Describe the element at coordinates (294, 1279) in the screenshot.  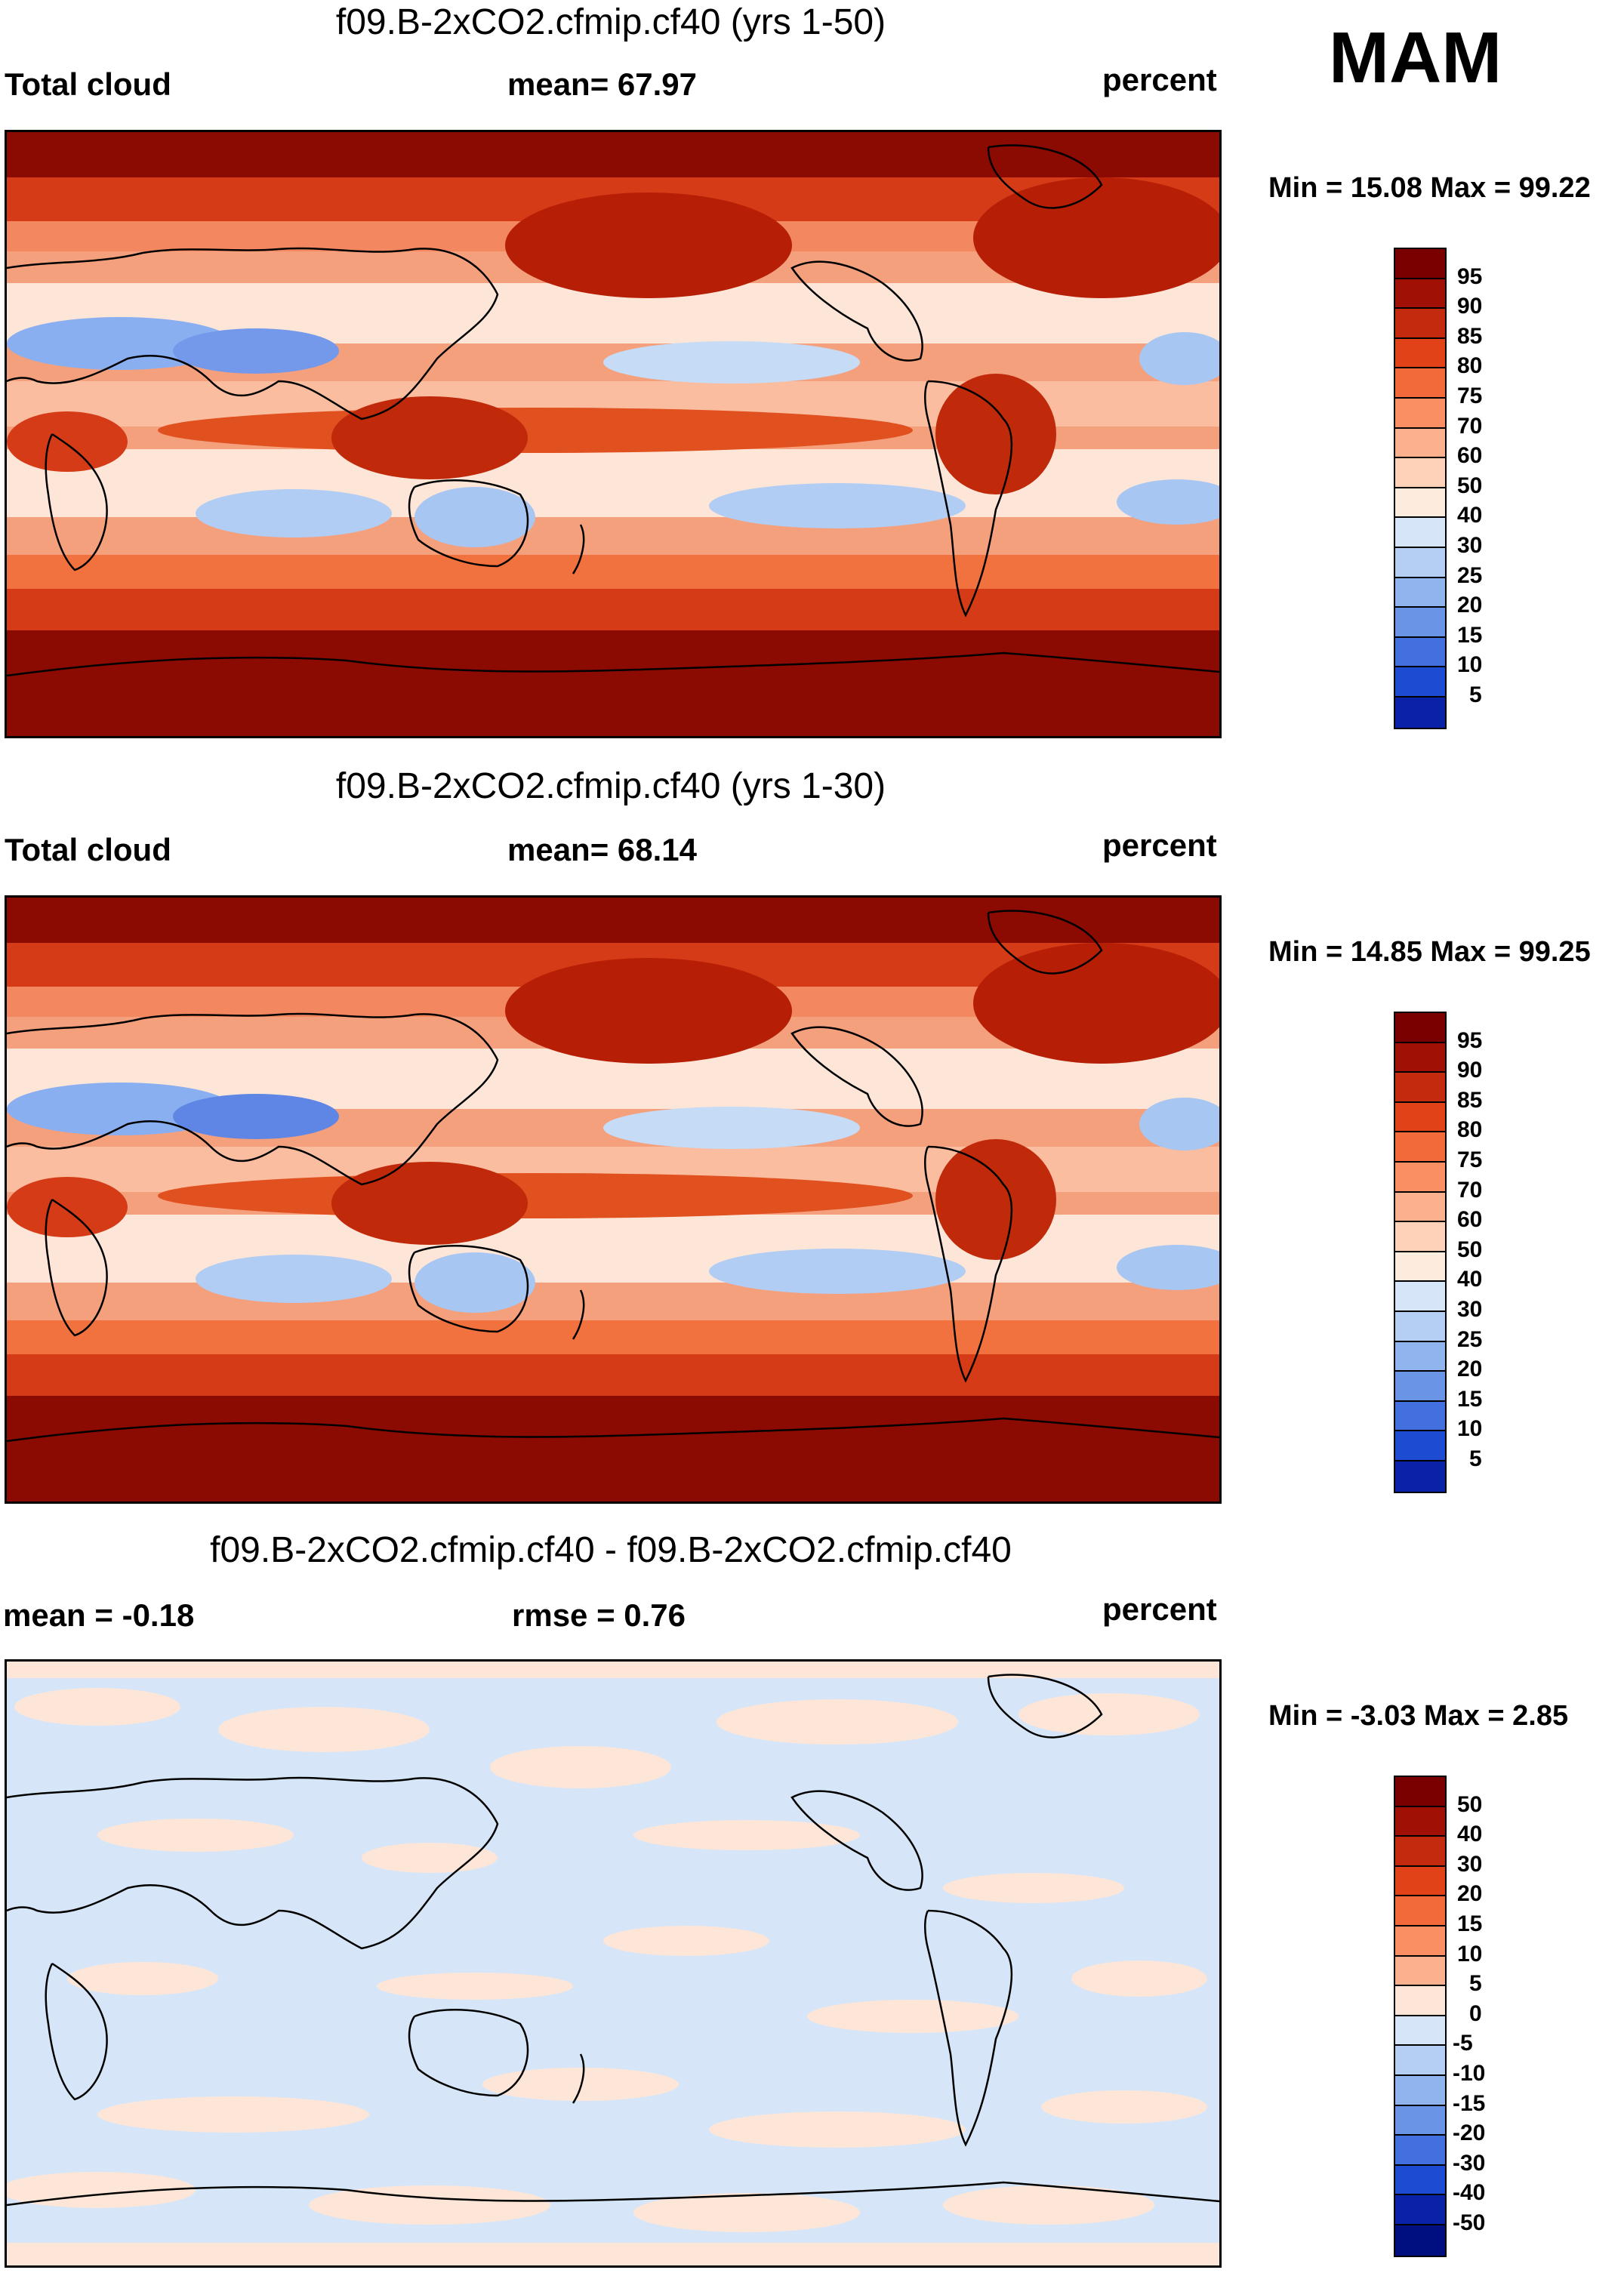
I see `panel2-sio-dry` at that location.